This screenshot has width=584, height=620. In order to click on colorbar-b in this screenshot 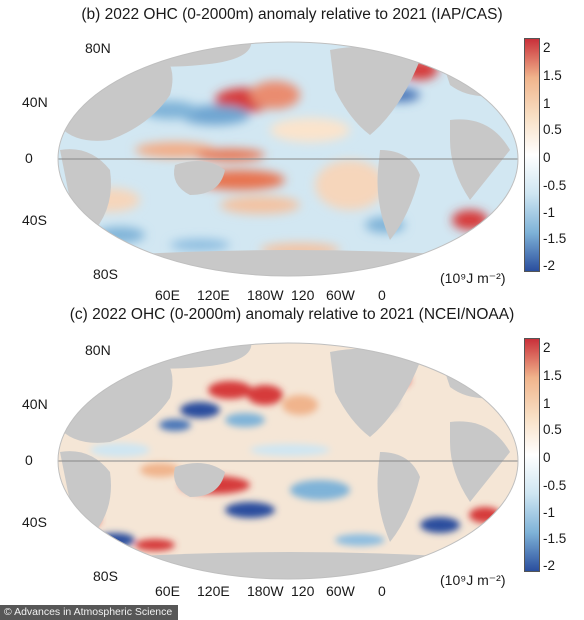, I will do `click(532, 155)`.